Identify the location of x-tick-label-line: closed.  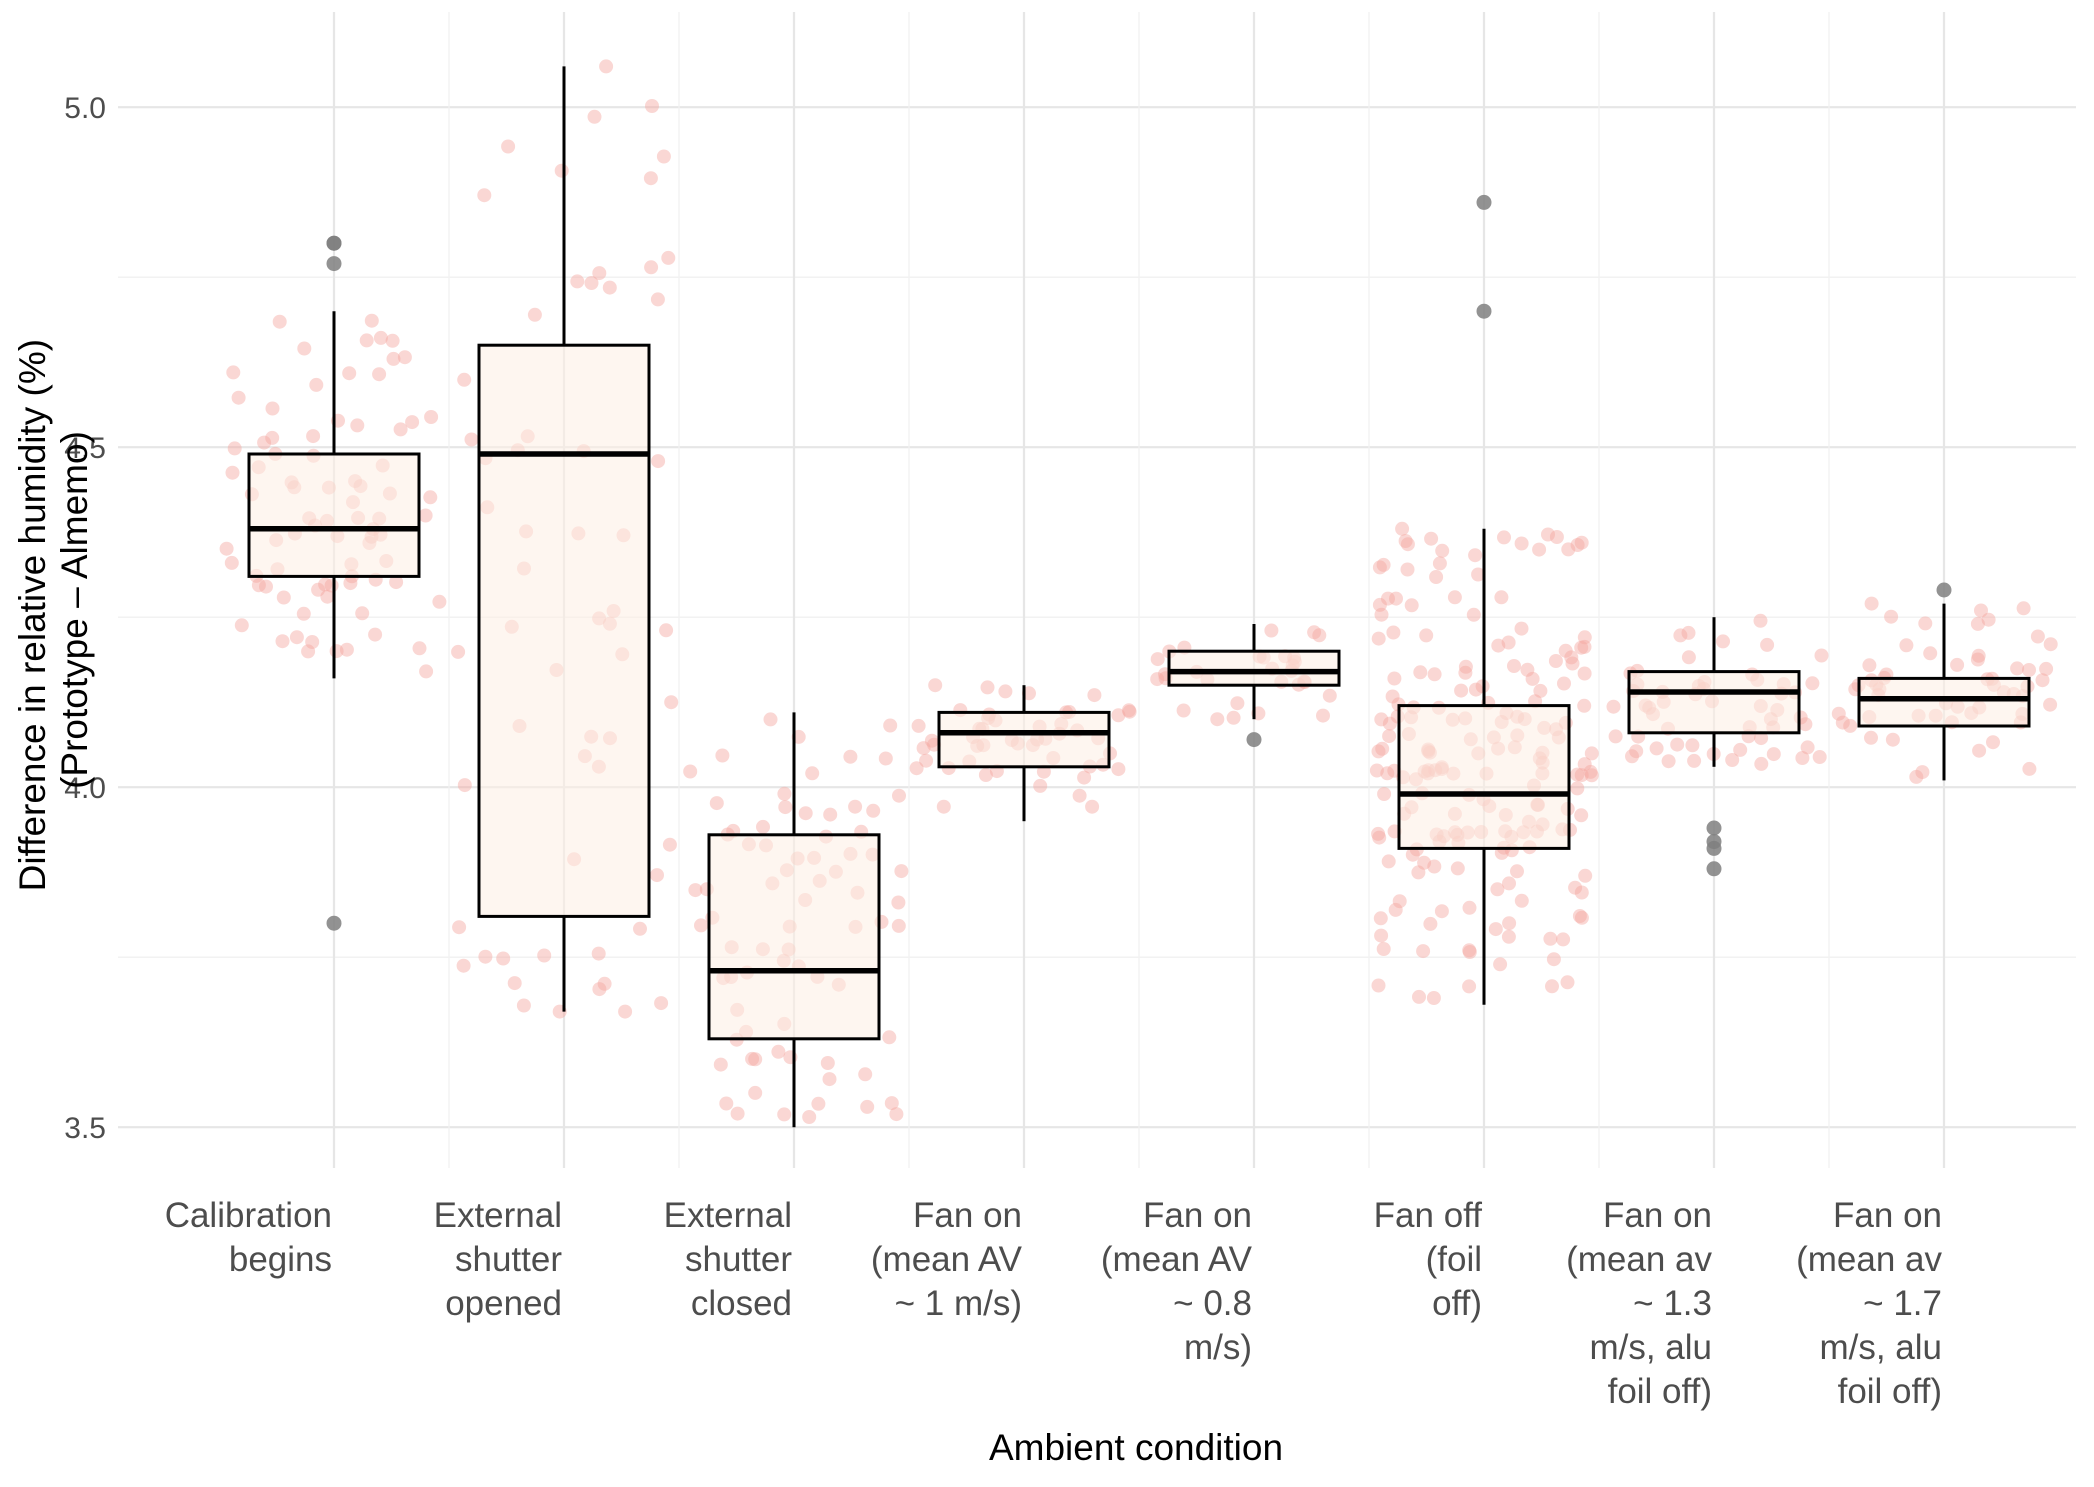
(741, 1303).